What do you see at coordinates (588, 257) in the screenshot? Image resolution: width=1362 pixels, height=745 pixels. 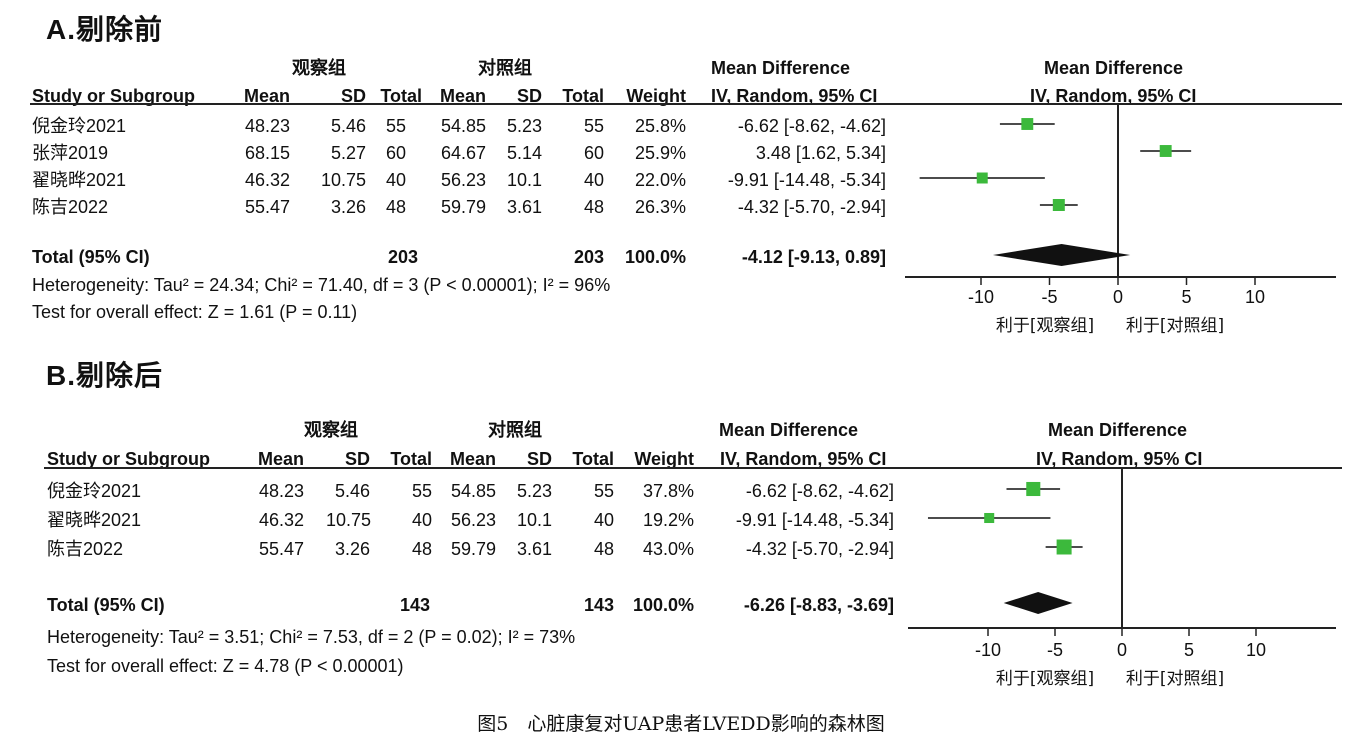 I see `g2-total: 203` at bounding box center [588, 257].